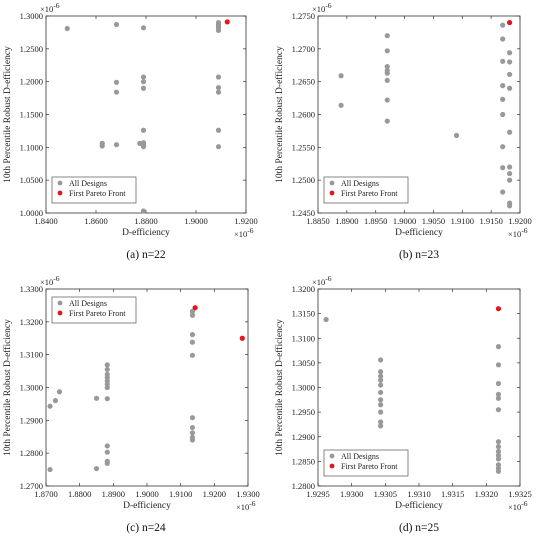 Image resolution: width=550 pixels, height=536 pixels. I want to click on y-tick-label: 1.2800, so click(303, 486).